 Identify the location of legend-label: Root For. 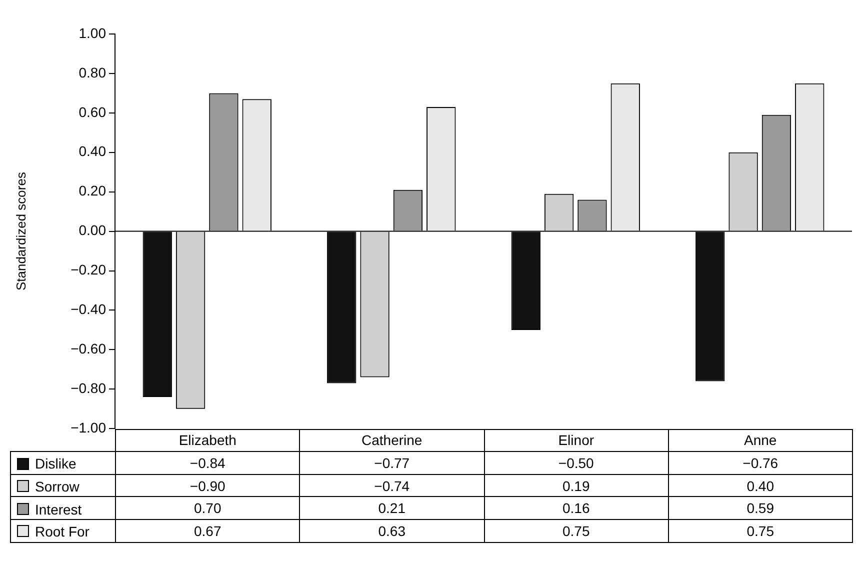
(62, 531).